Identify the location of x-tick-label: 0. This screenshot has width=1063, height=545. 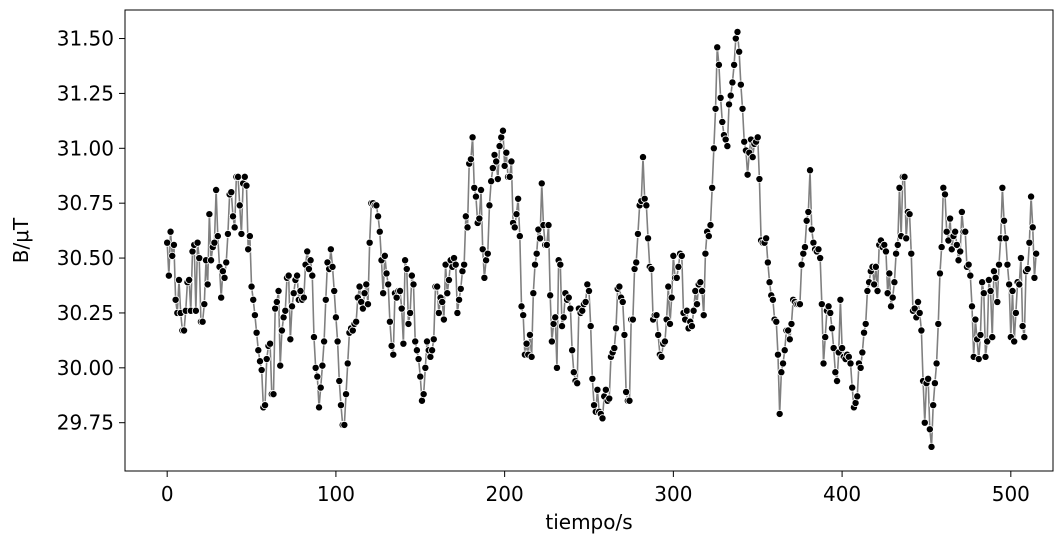
(167, 494).